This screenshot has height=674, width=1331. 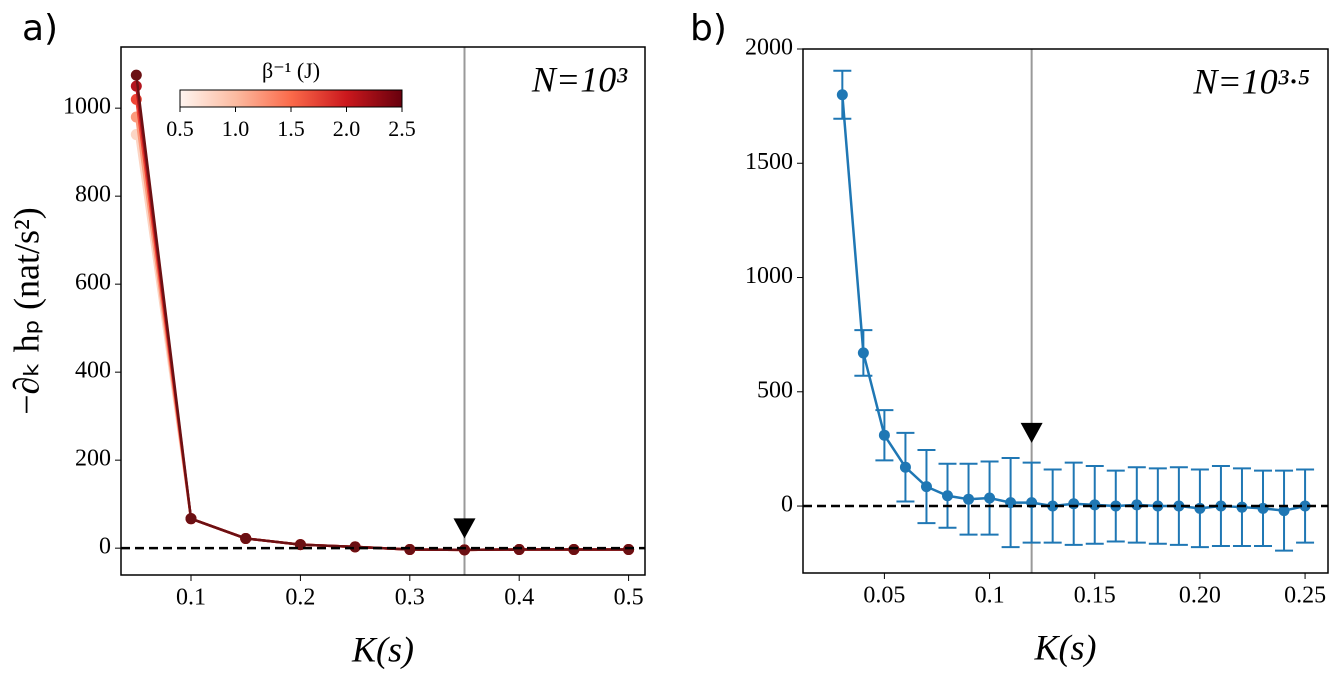 What do you see at coordinates (1305, 596) in the screenshot?
I see `x-tick-label: 0.25` at bounding box center [1305, 596].